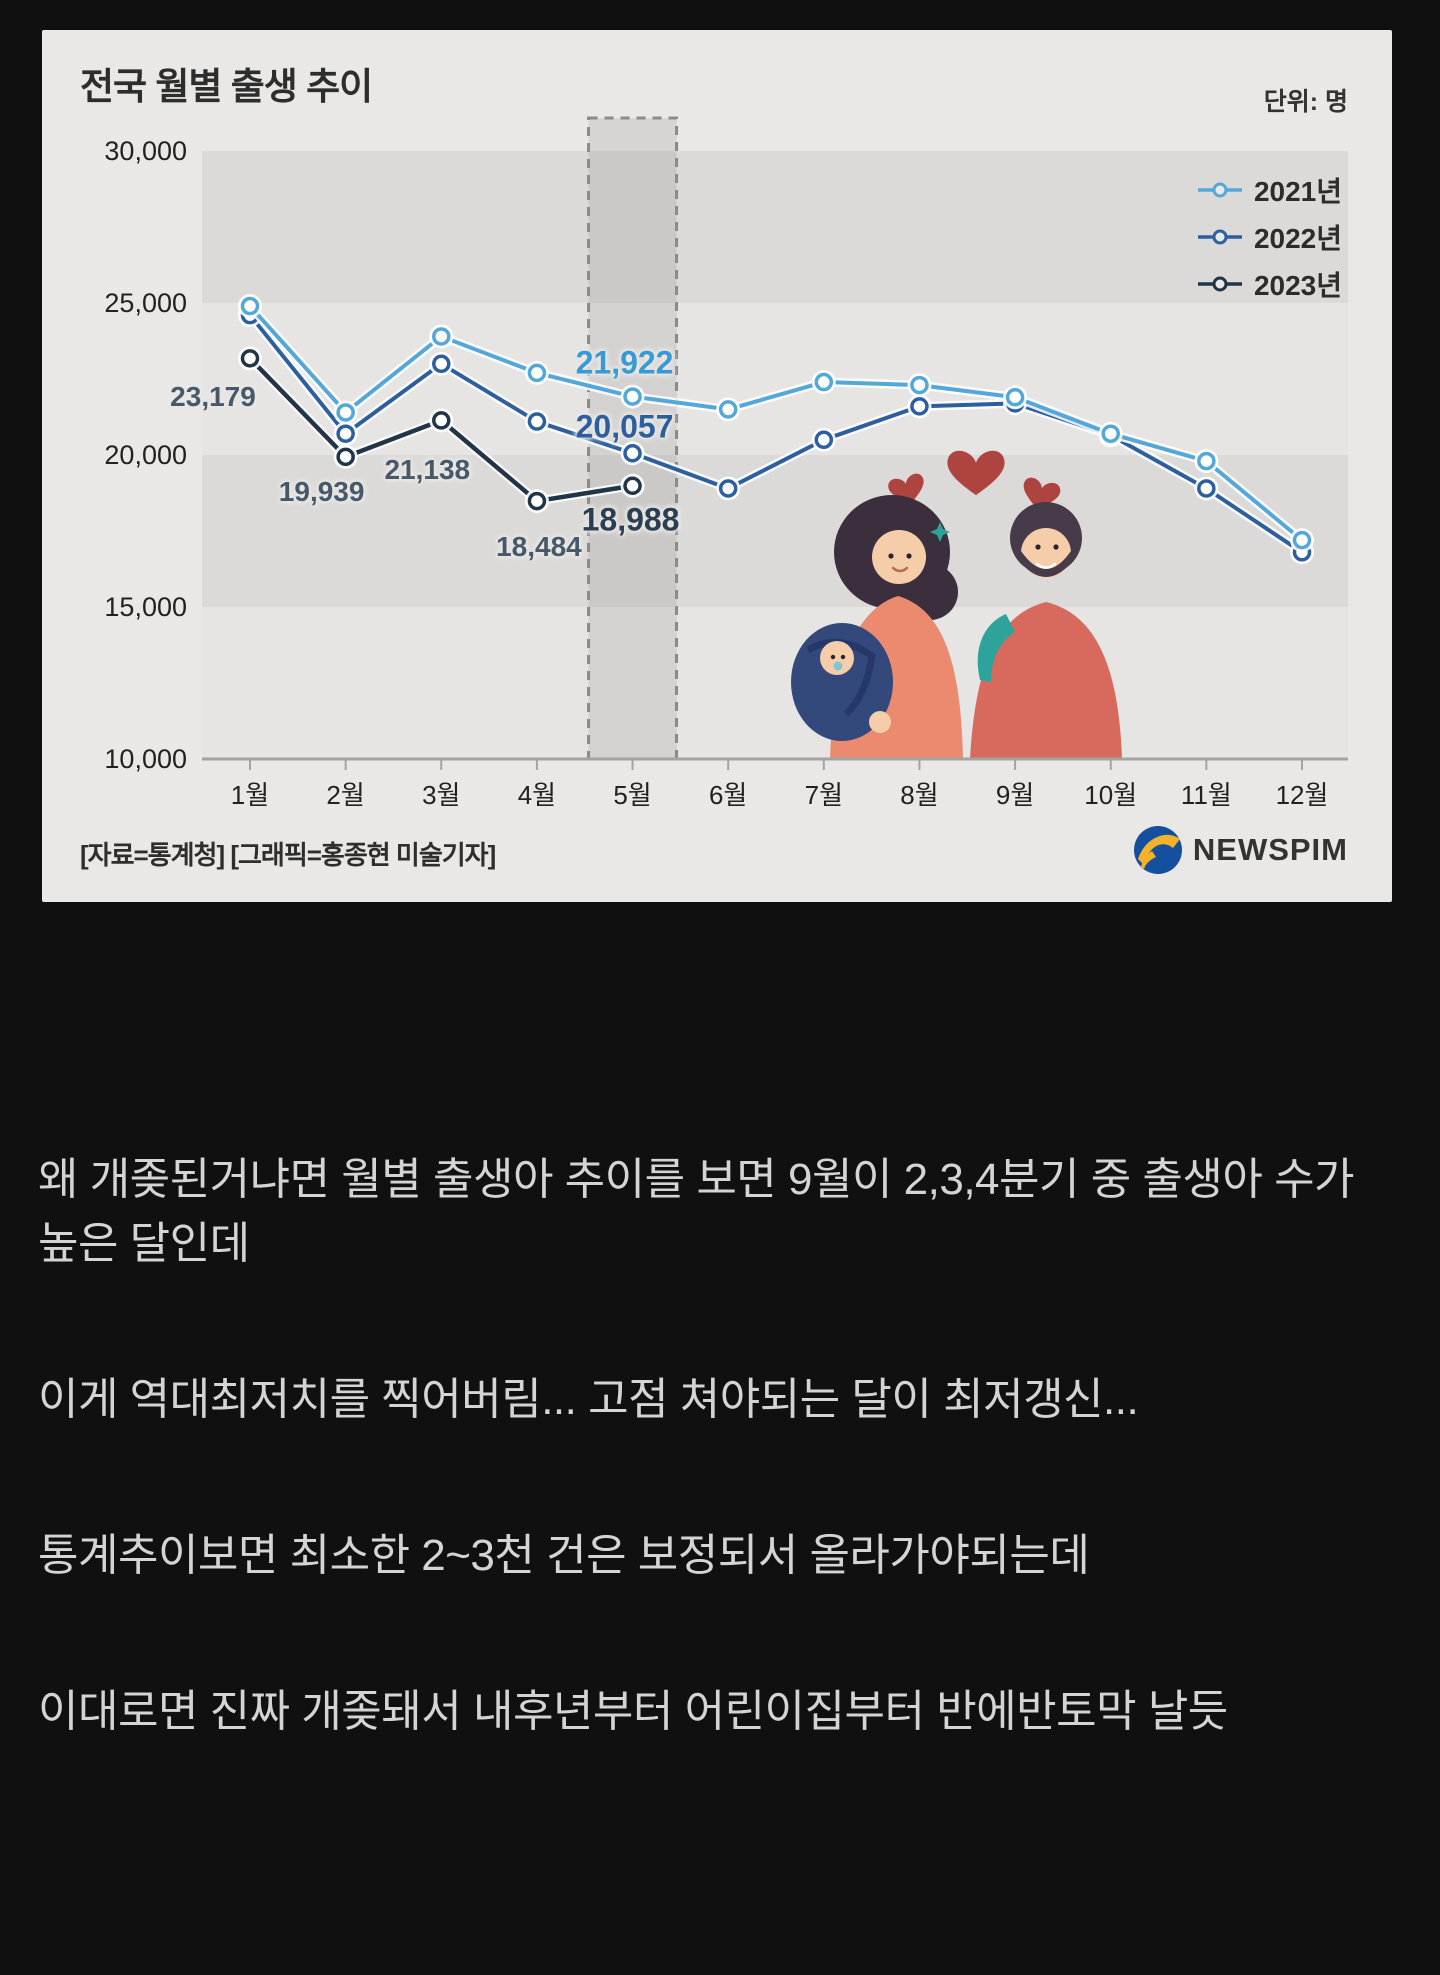  I want to click on data-point-label: 21,922, so click(624, 362).